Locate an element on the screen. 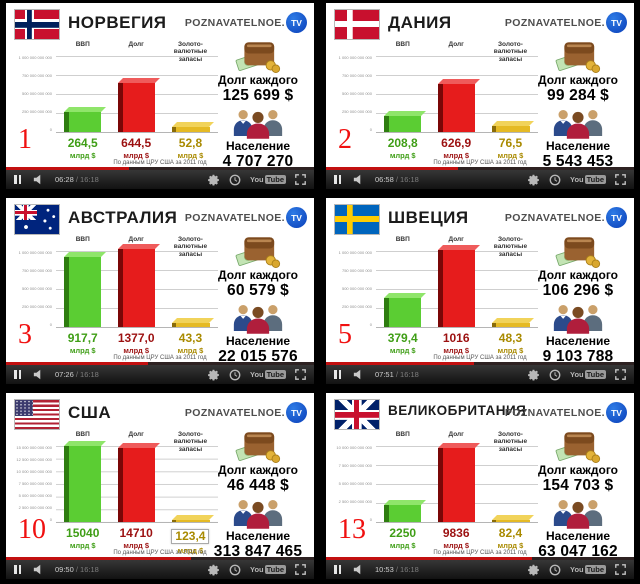 The image size is (640, 584). debt-per-person-value: 154 703 $ is located at coordinates (578, 486).